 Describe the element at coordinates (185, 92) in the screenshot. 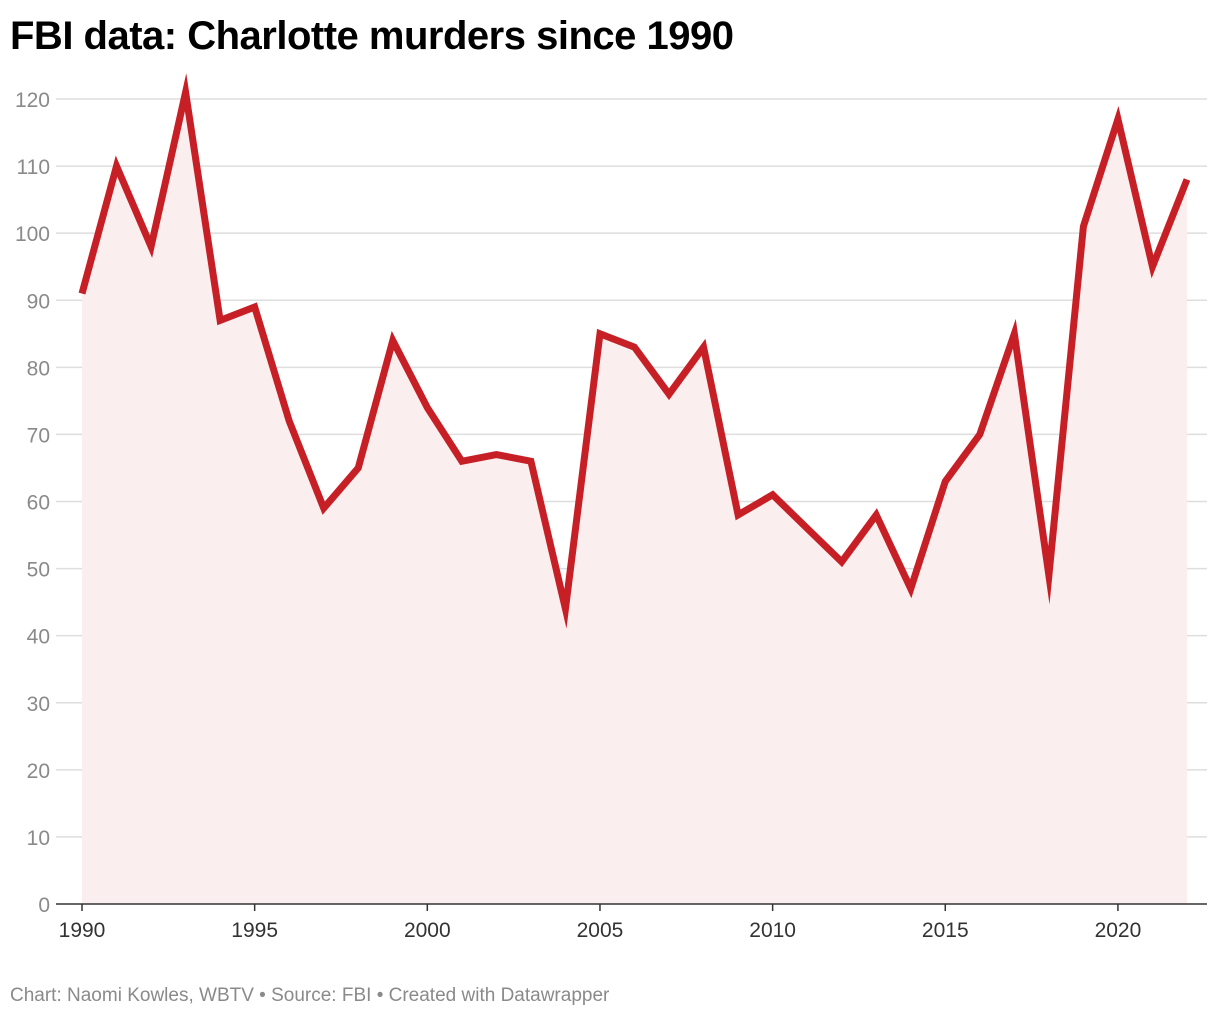

I see `data-point-1993` at that location.